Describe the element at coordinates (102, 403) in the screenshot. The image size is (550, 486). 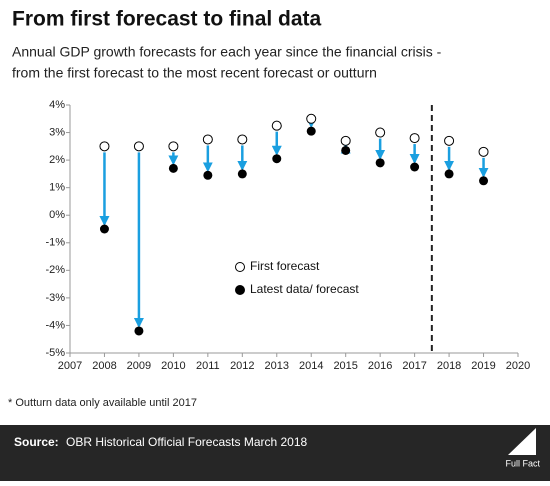
I see `footnote: * Outturn data only available until 2017` at that location.